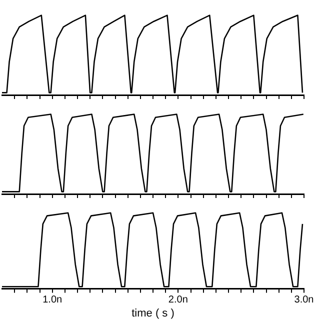 This screenshot has height=320, width=320. Describe the element at coordinates (52, 300) in the screenshot. I see `x-tick-label: 1.0n` at that location.